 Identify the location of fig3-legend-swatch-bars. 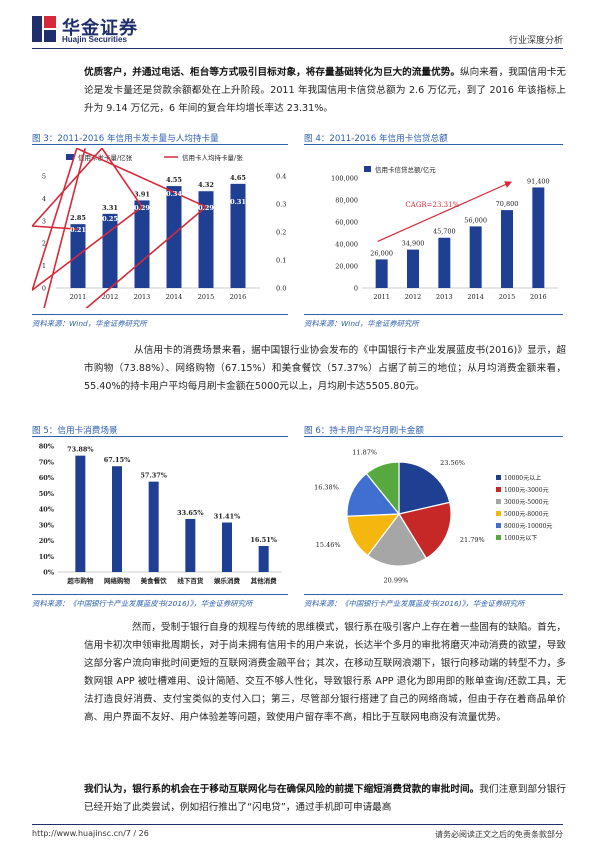
(70, 157).